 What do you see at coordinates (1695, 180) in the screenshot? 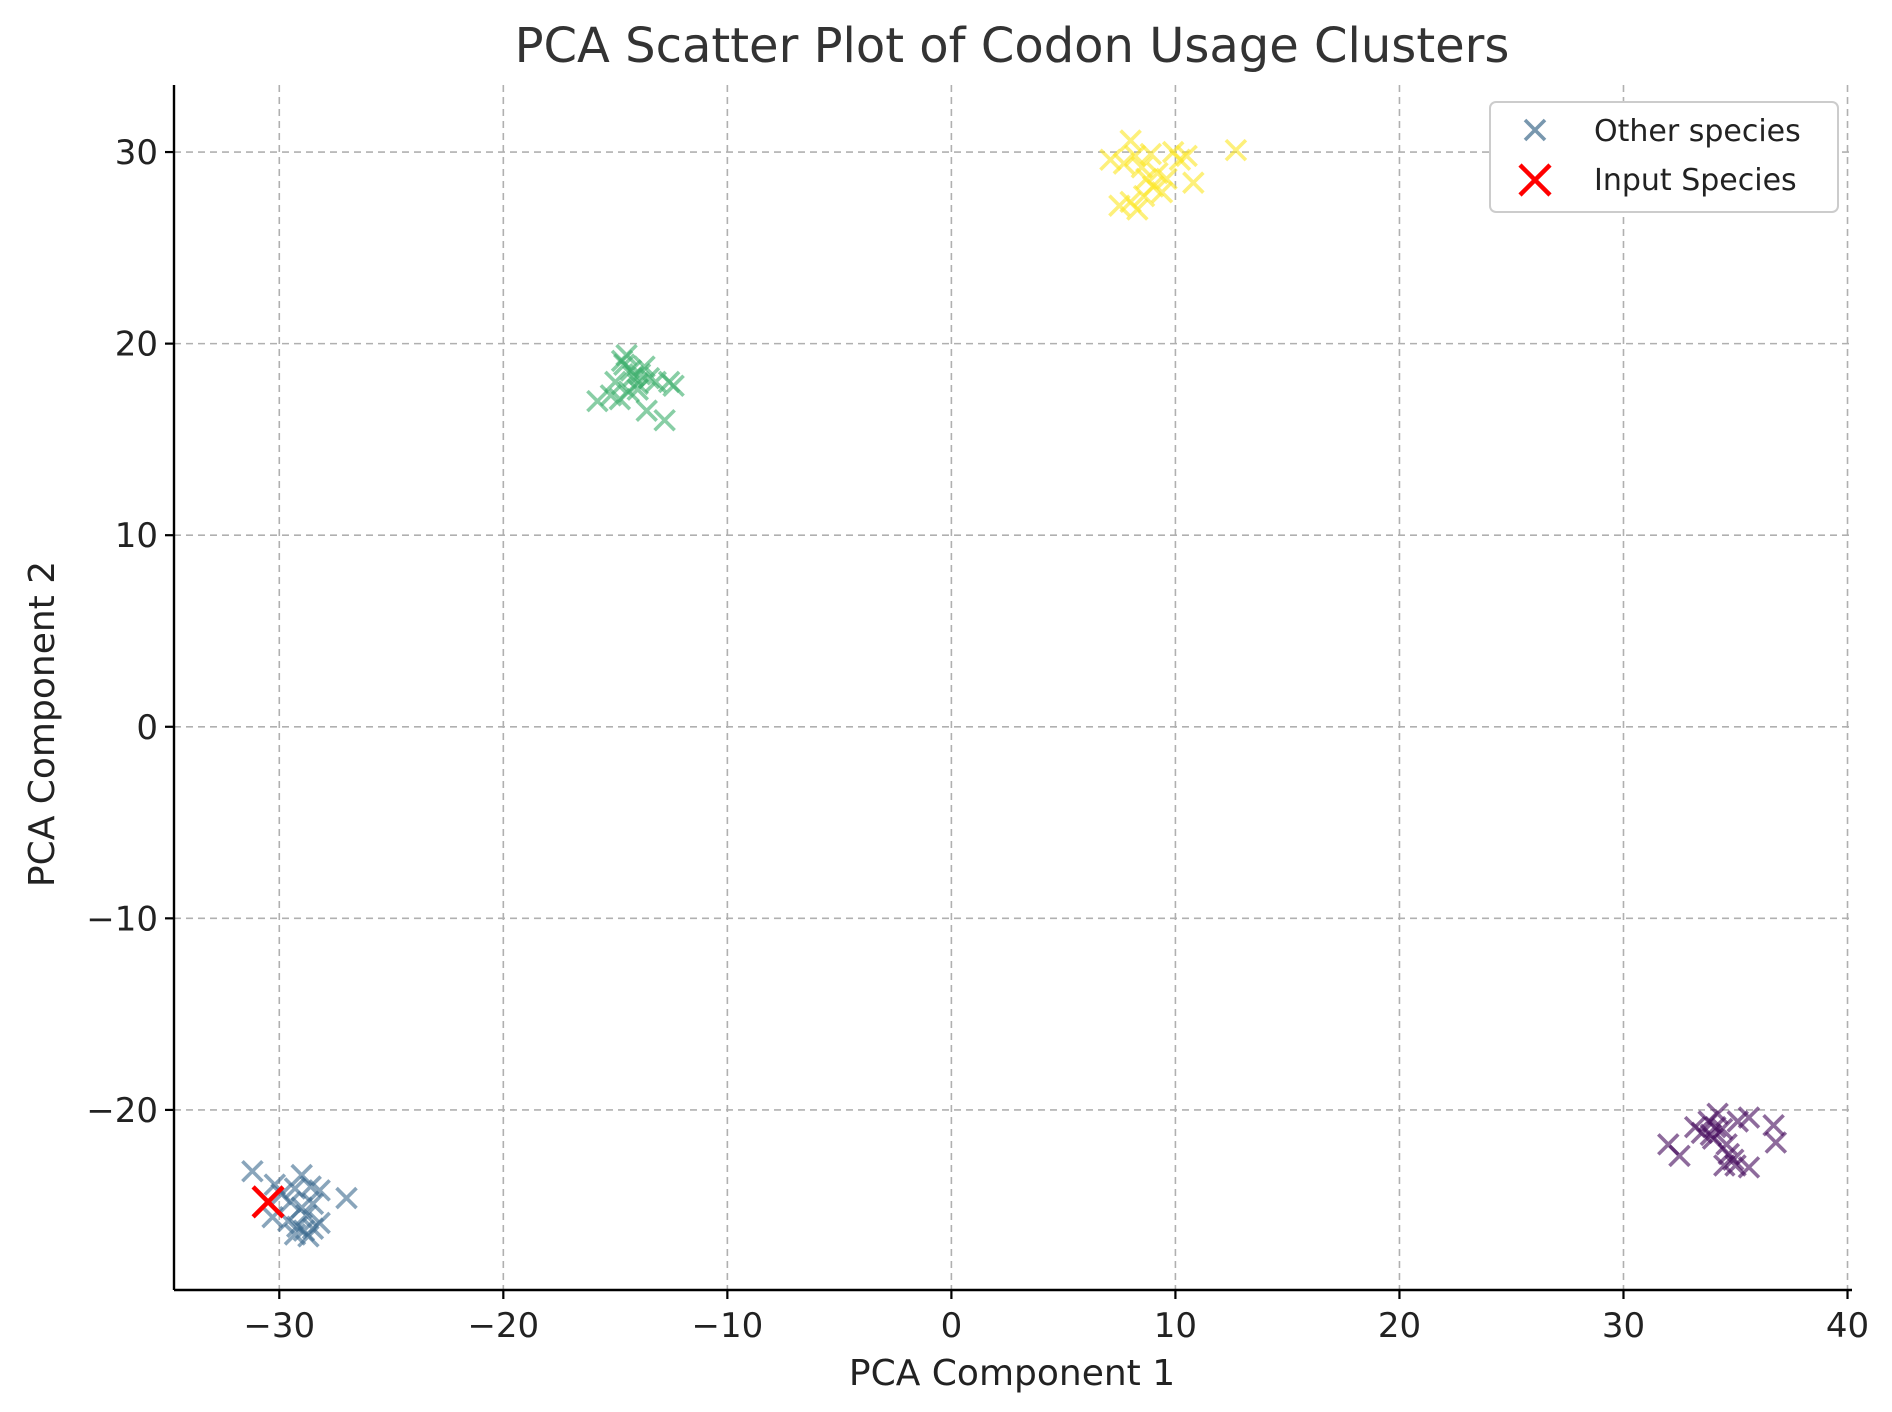
I see `legend-label-input-species: Input Species` at bounding box center [1695, 180].